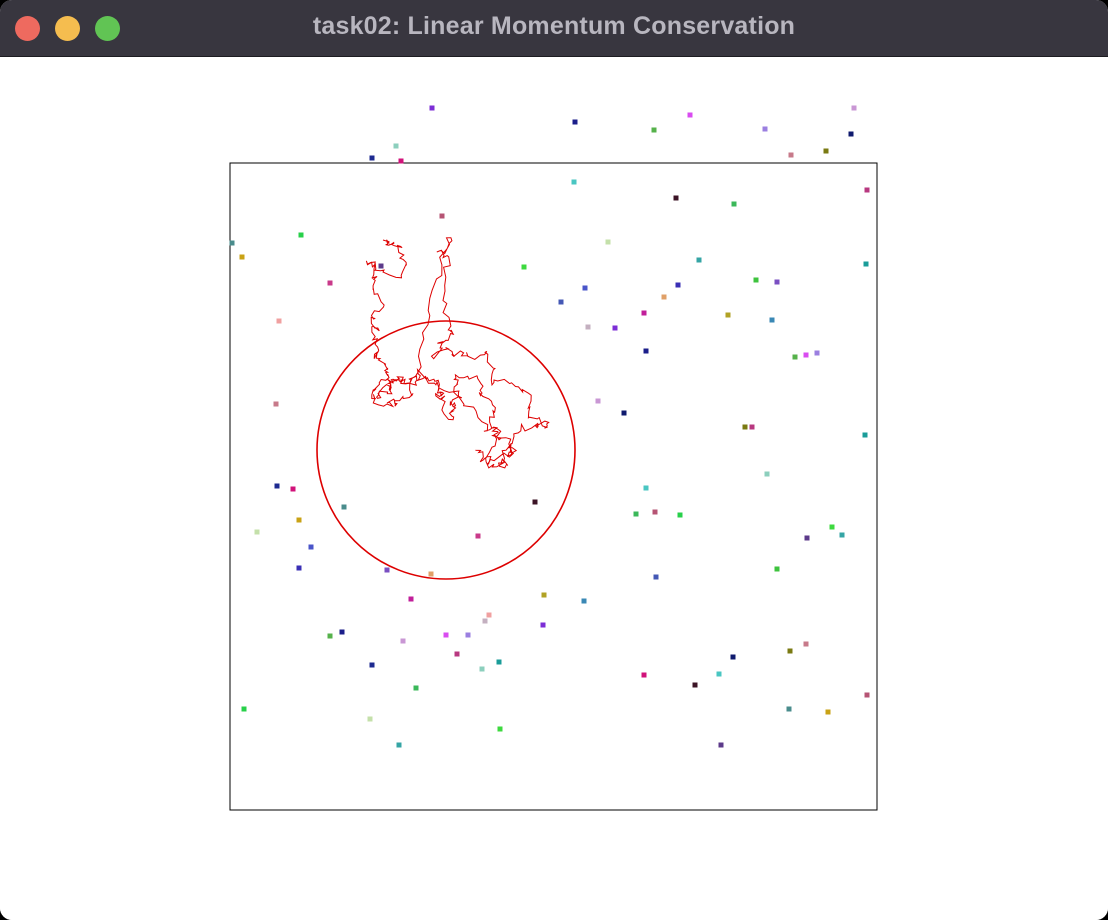 This screenshot has width=1108, height=920. I want to click on title-bar: task02: Linear Momentum Conservation, so click(554, 28).